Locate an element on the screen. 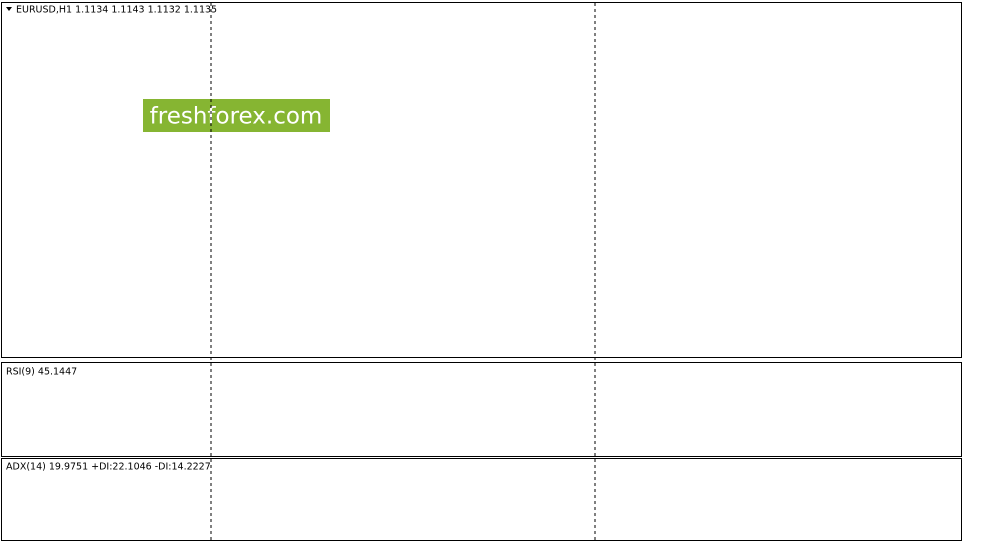 This screenshot has height=557, width=1007. menu-arrow is located at coordinates (9, 9).